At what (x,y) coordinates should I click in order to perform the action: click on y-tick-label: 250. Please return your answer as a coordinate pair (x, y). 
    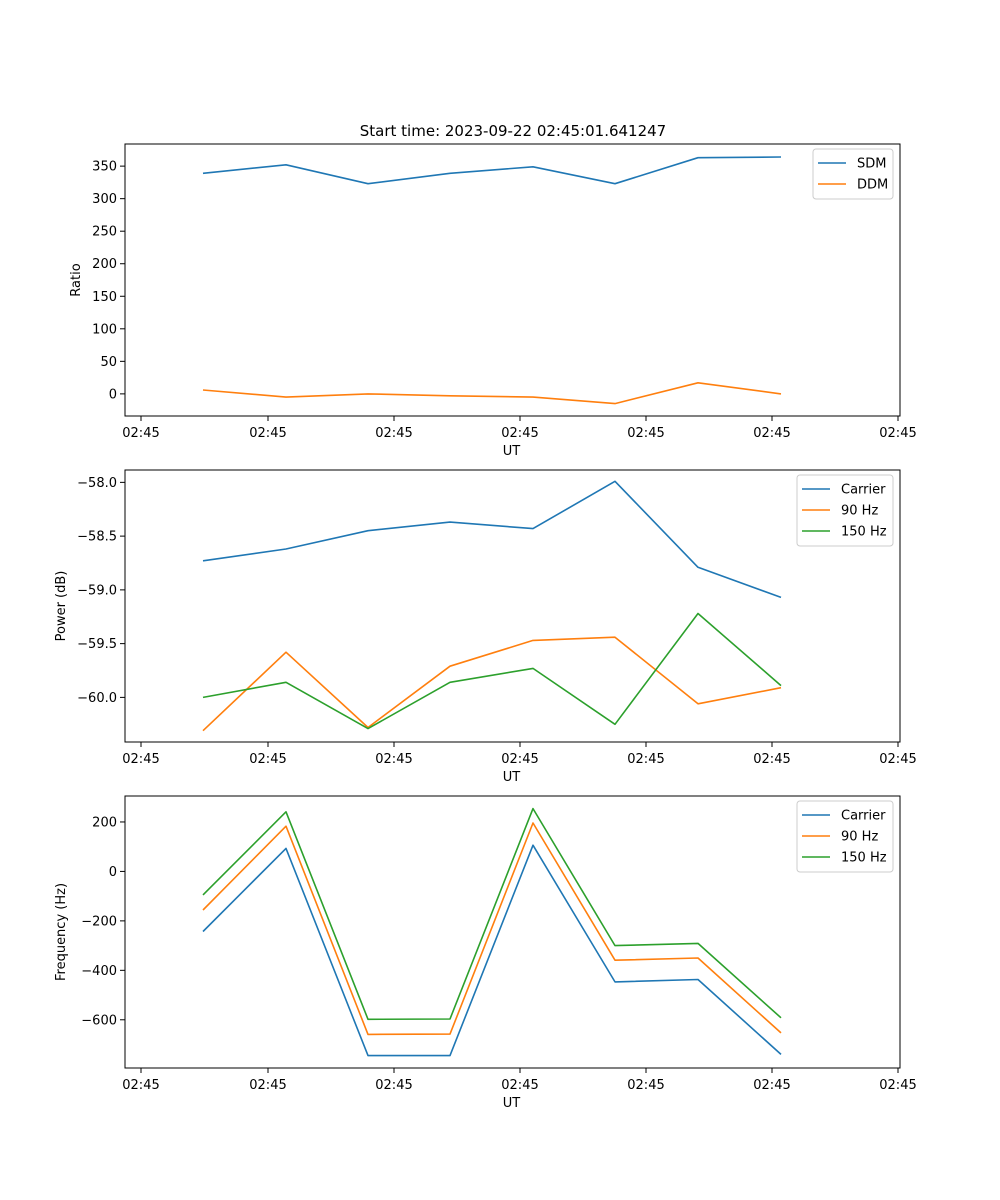
    Looking at the image, I should click on (104, 232).